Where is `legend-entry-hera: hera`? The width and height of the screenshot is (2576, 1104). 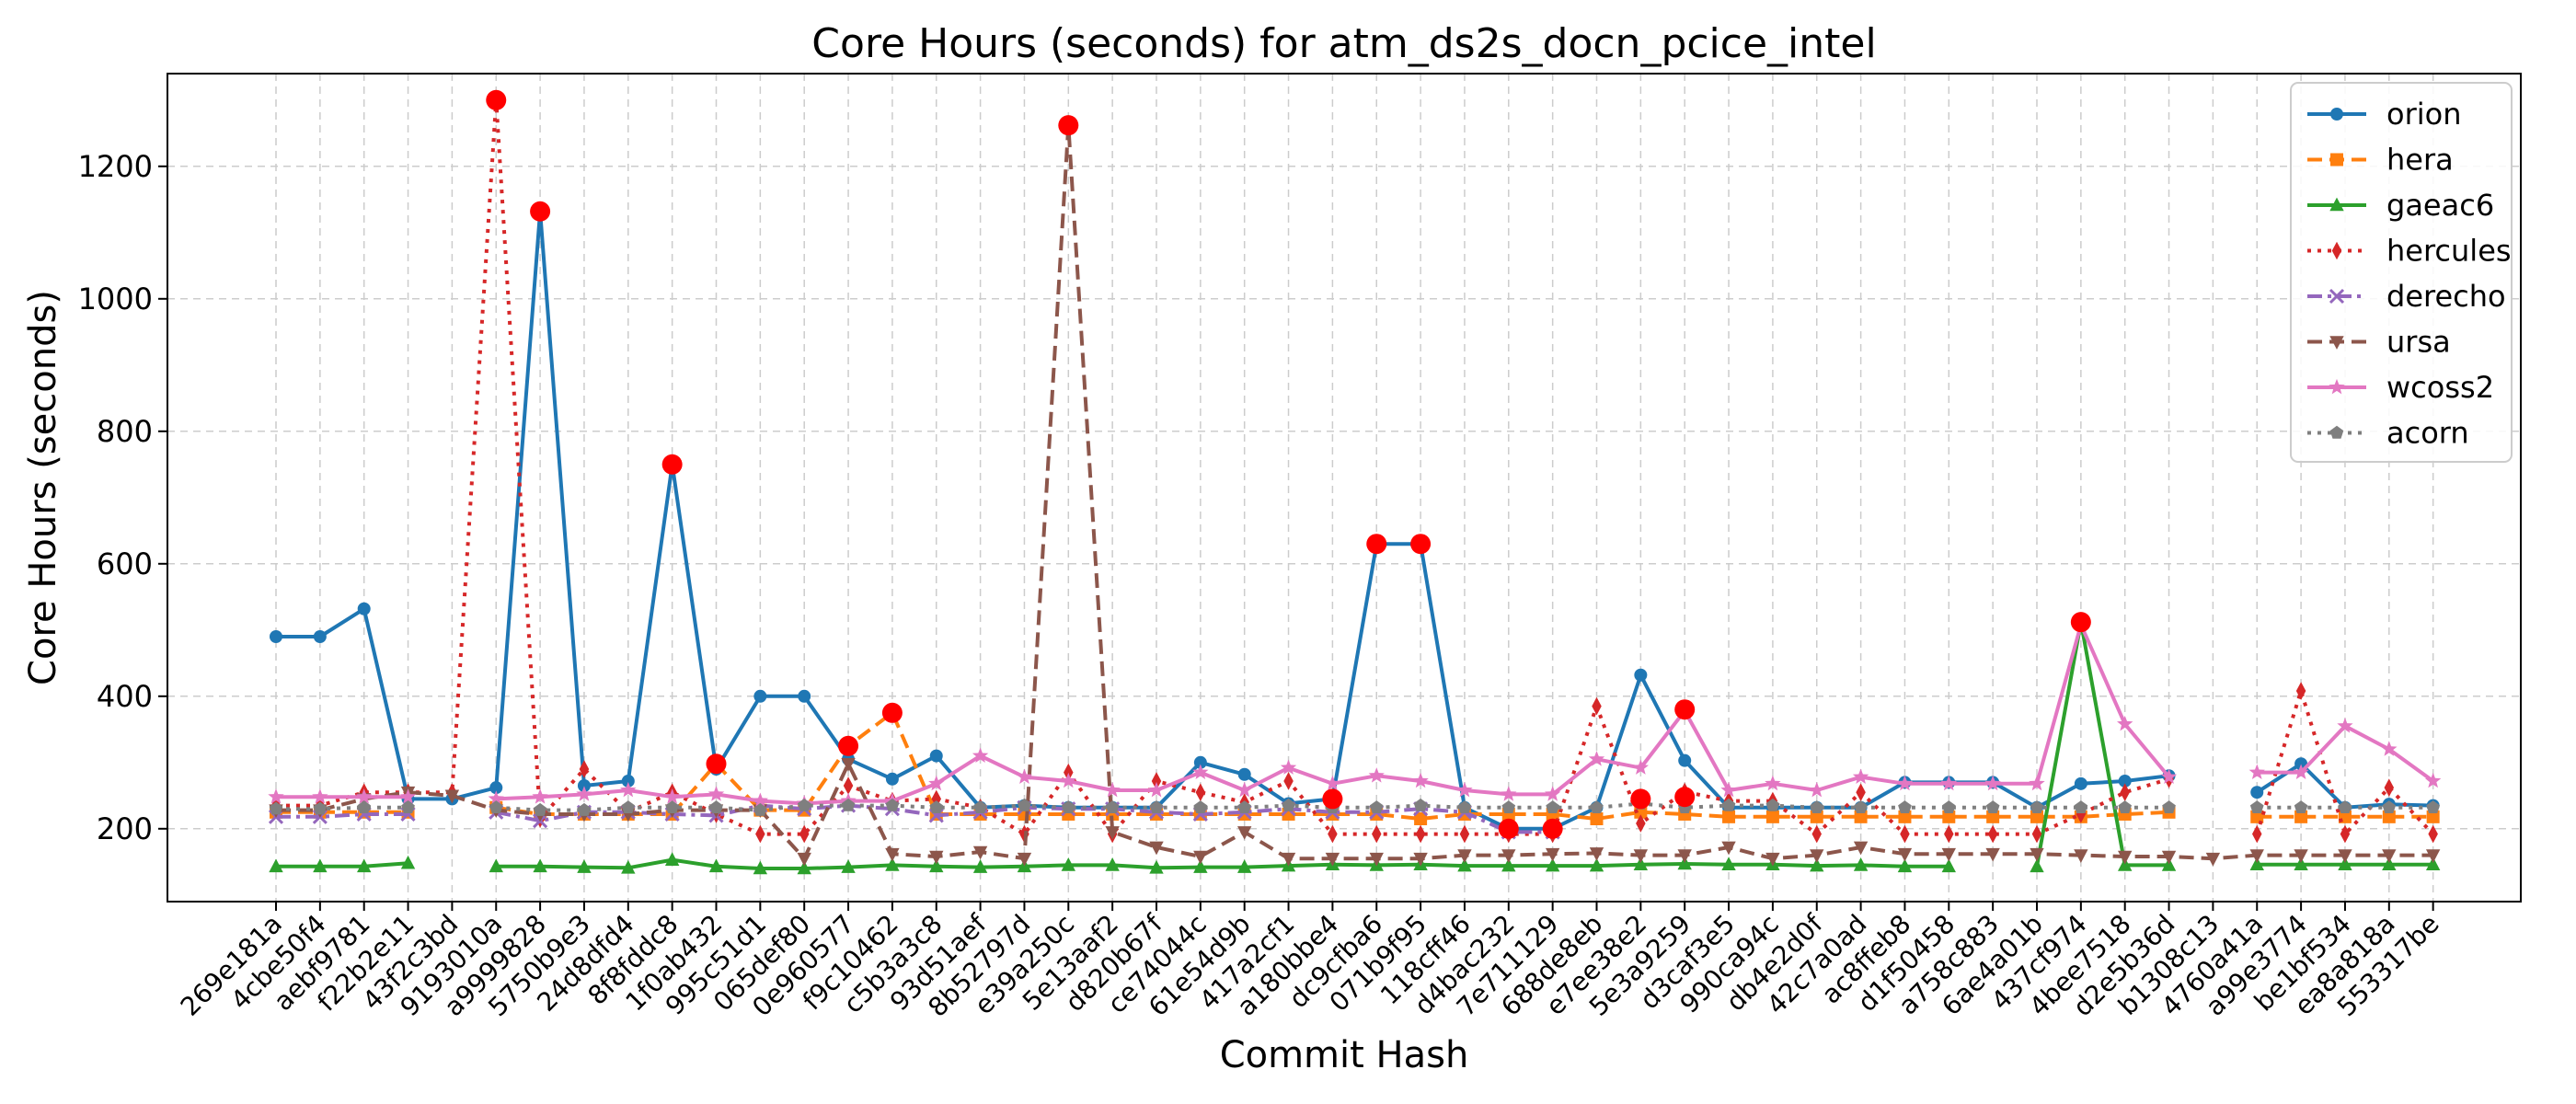 legend-entry-hera: hera is located at coordinates (2380, 160).